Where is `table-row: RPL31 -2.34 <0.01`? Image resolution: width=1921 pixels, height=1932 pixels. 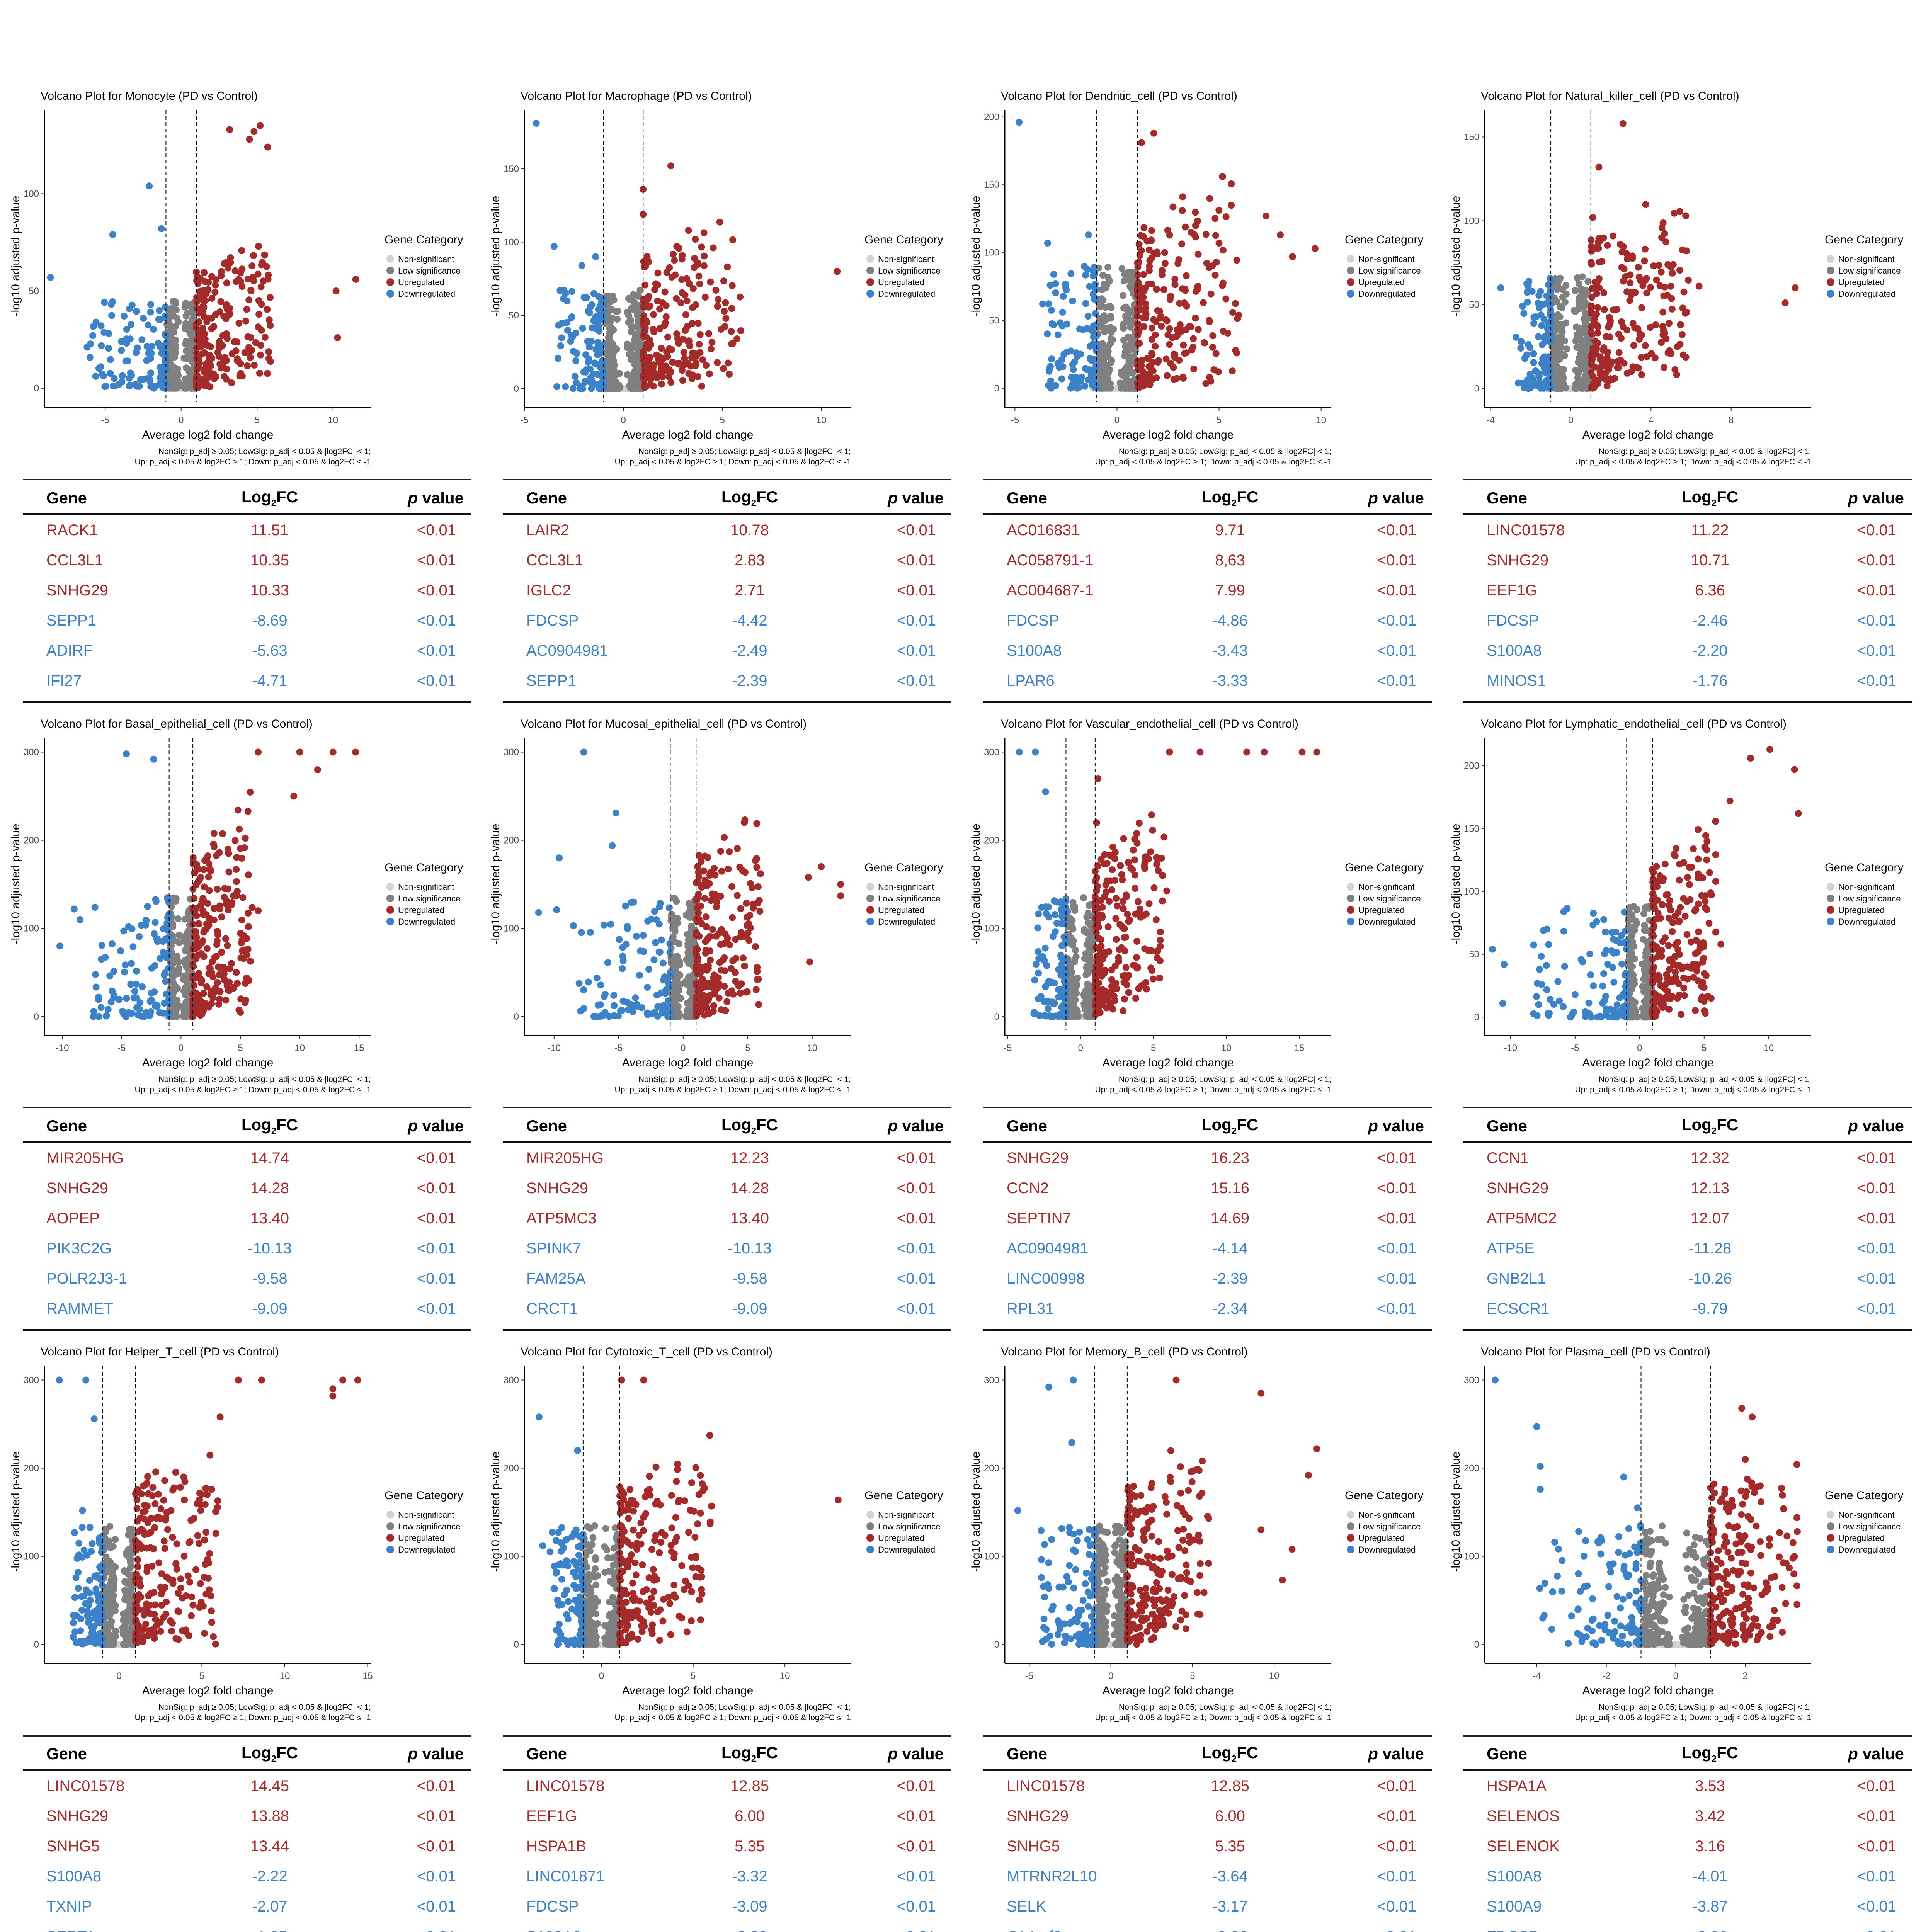 table-row: RPL31 -2.34 <0.01 is located at coordinates (1207, 1313).